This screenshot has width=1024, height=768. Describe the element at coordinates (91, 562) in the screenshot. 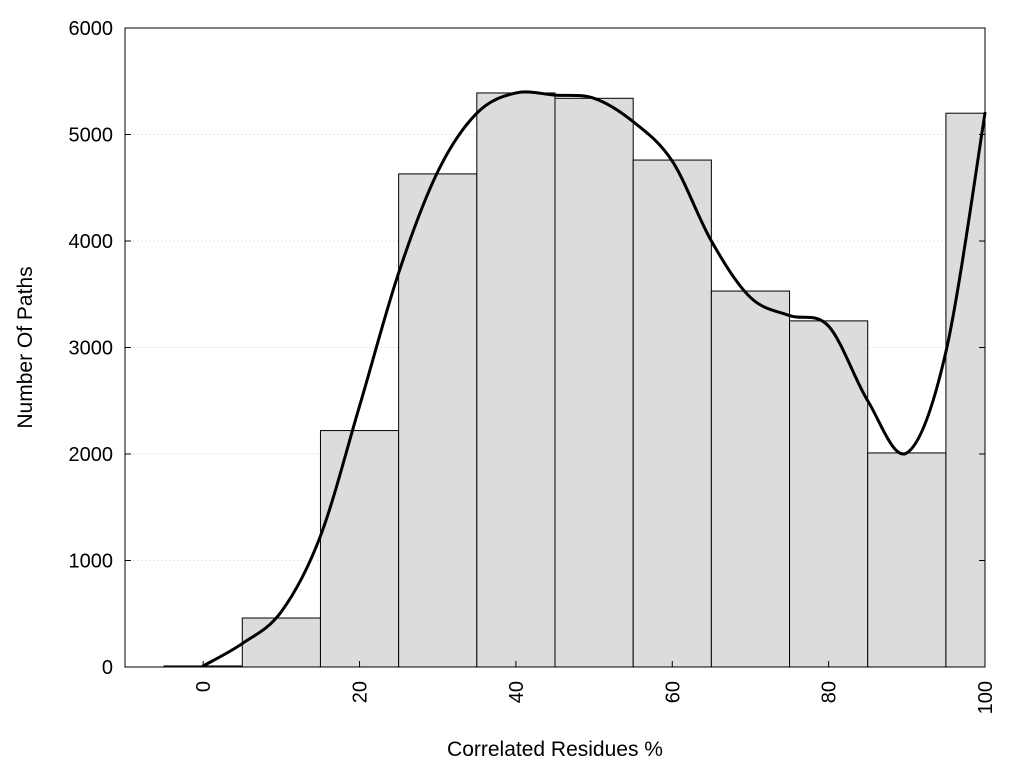

I see `y-tick-label-1000: 1000` at that location.